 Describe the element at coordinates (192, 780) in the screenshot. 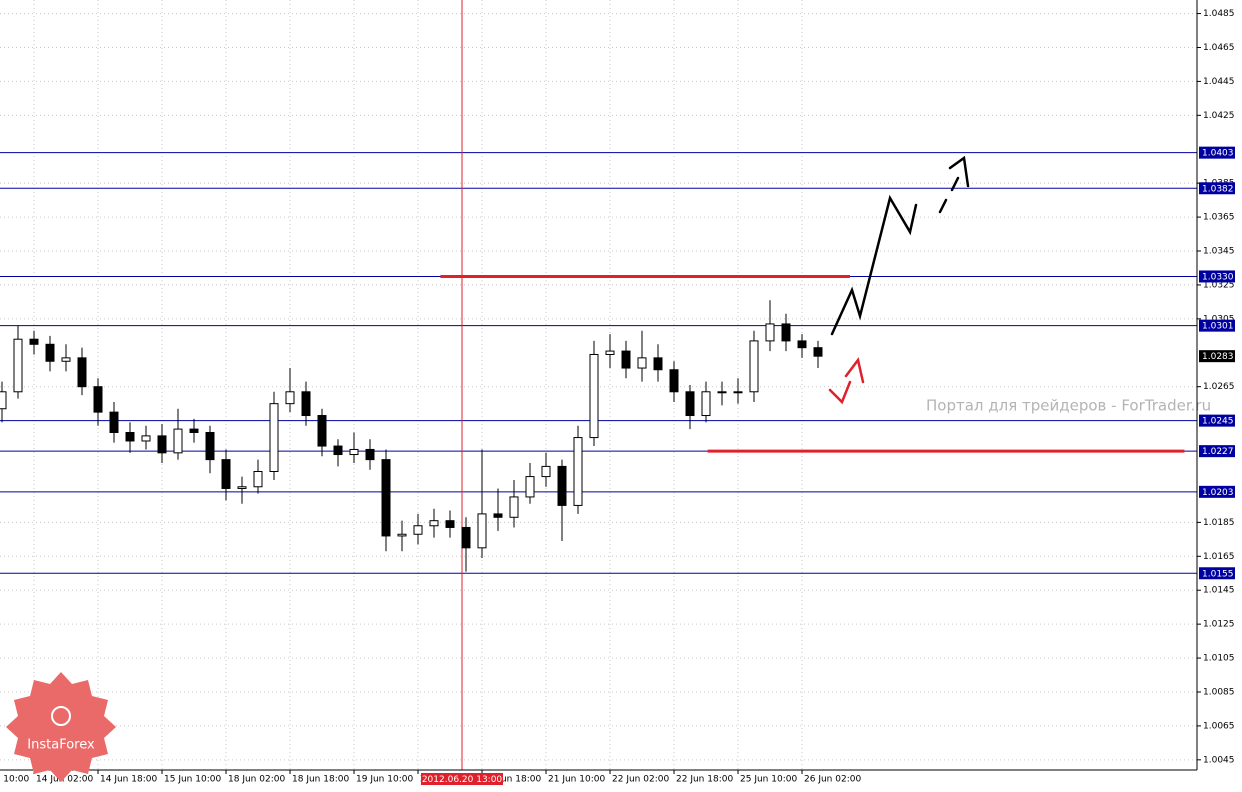

I see `x-tick-label: 15 Jun 10:00` at that location.